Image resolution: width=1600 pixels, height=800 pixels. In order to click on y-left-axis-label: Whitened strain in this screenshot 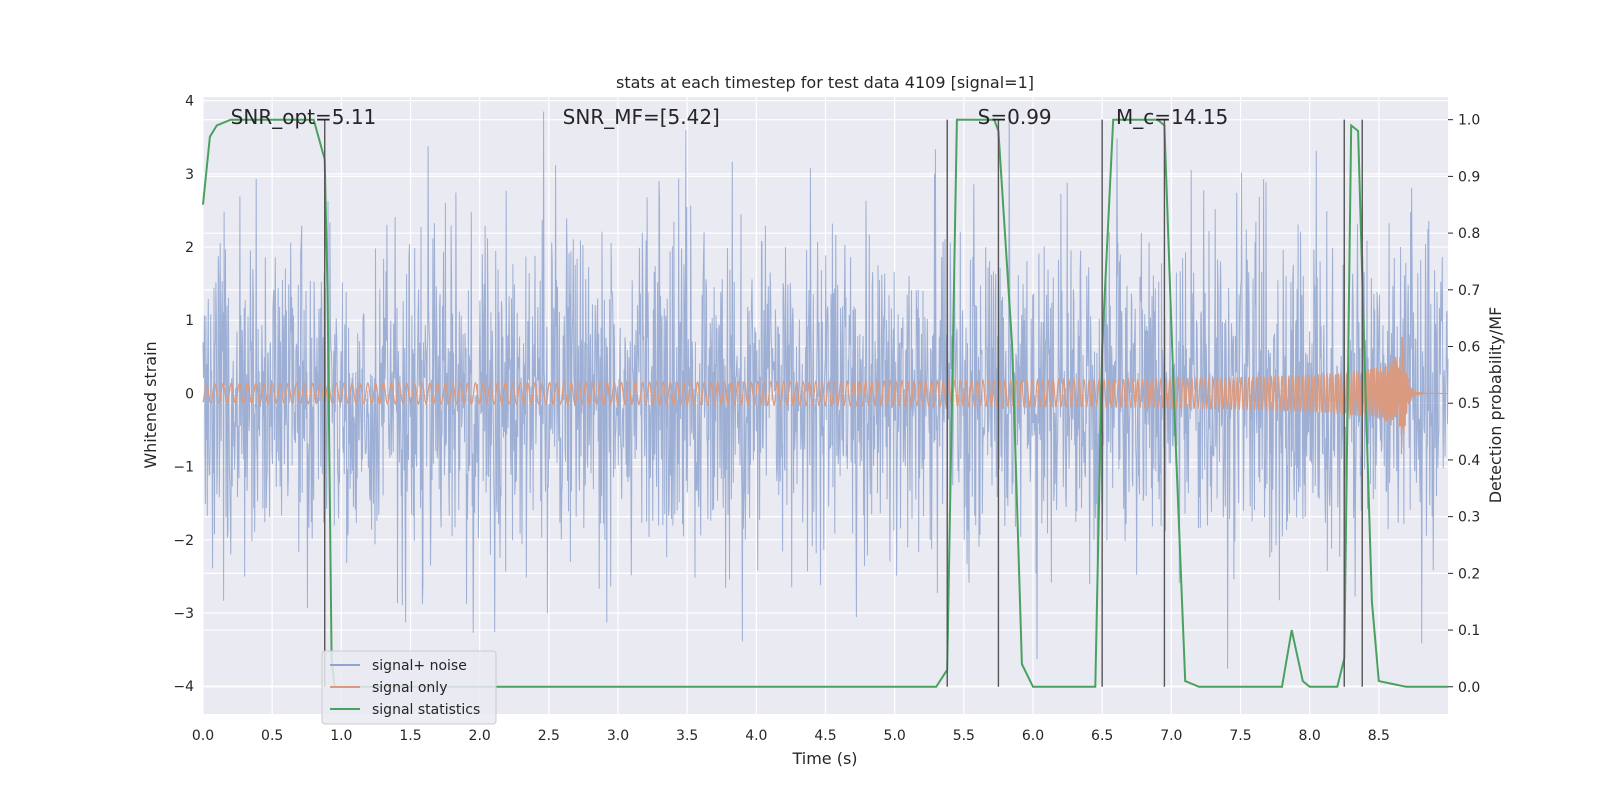, I will do `click(150, 404)`.